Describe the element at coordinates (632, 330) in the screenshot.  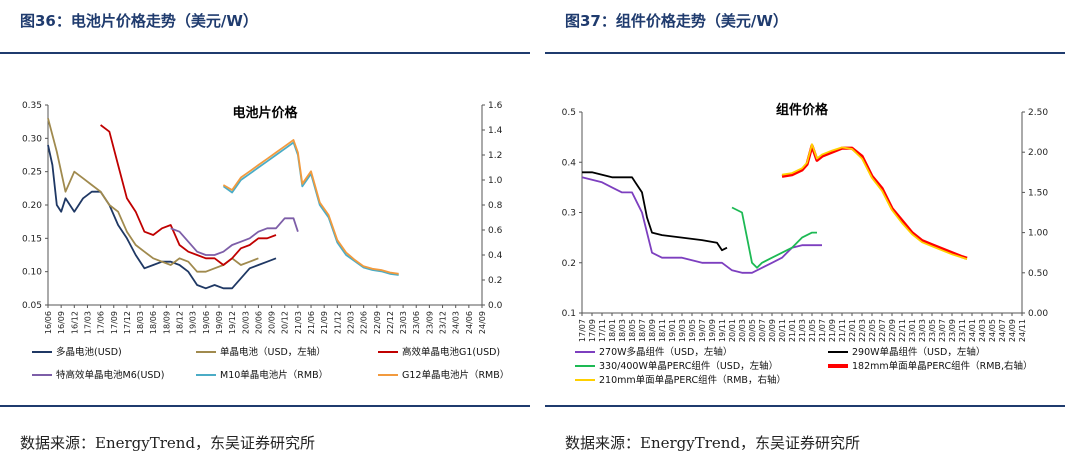
I see `x-tick-label: 18/05` at that location.